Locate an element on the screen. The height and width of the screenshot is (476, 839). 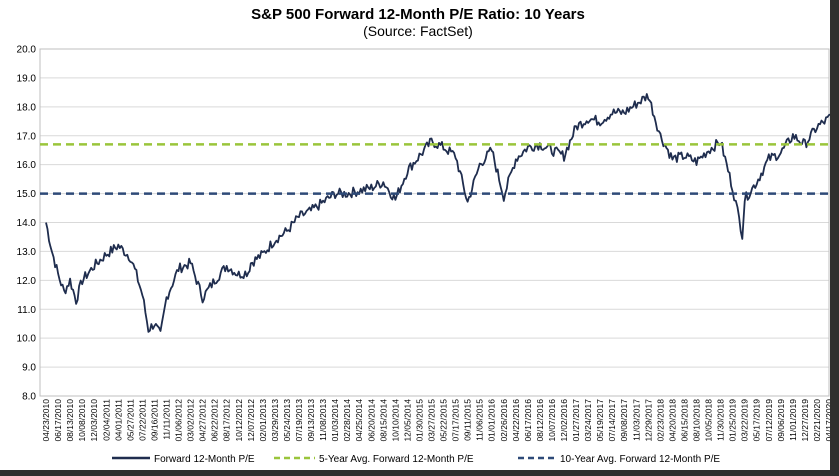
x-tick-label: 06/22/2012 is located at coordinates (215, 420).